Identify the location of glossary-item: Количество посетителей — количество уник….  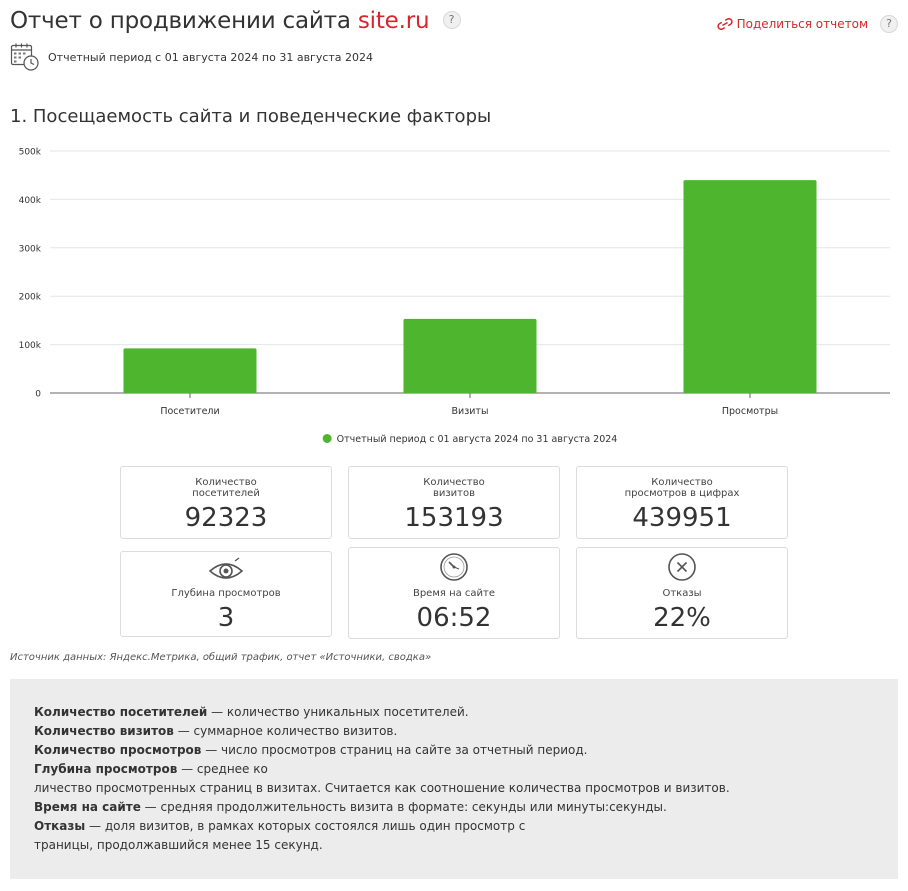
(251, 712).